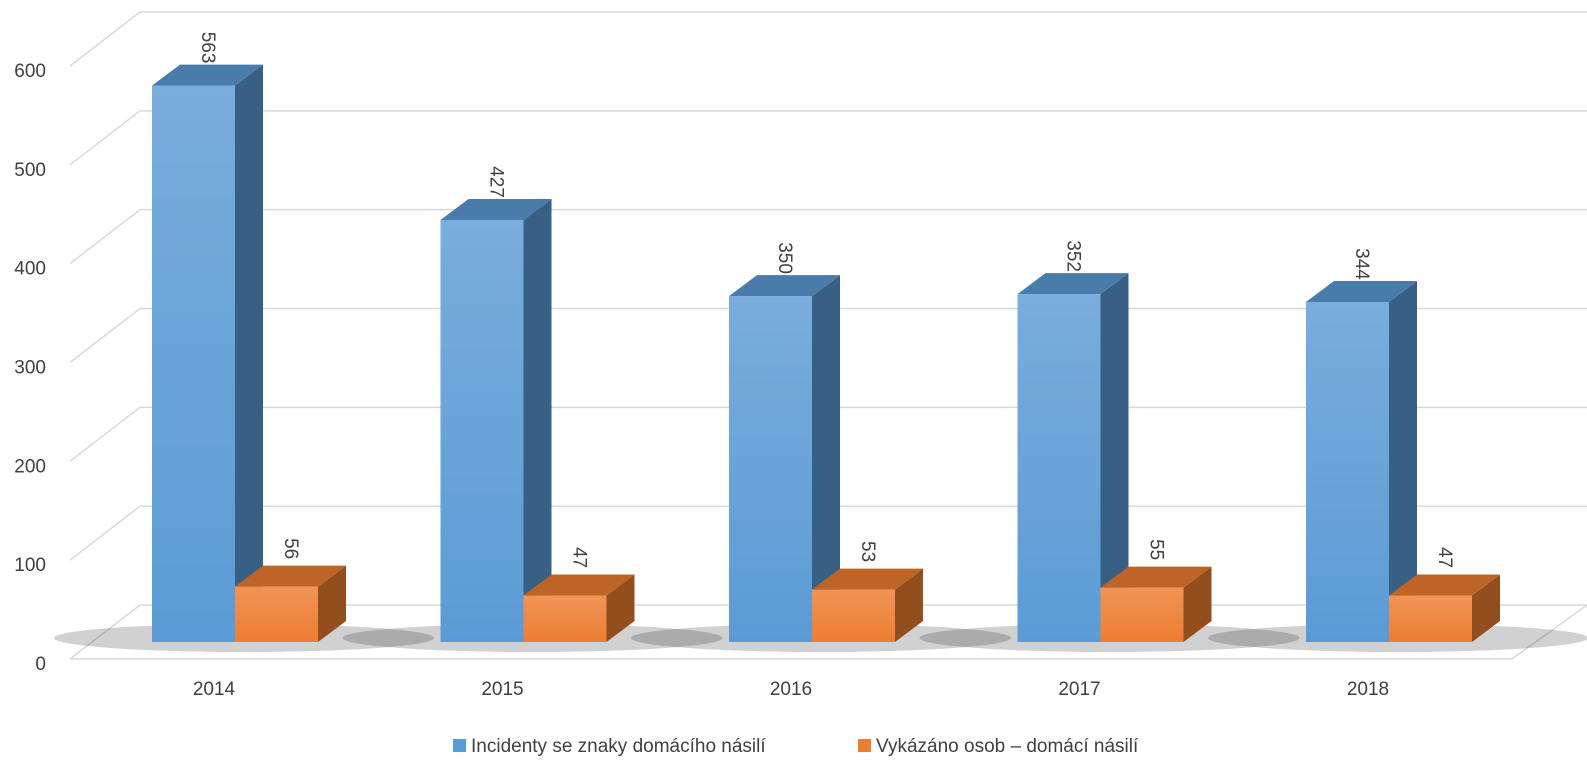  I want to click on legend-label: Vykázáno osob – domácí násilí, so click(1007, 746).